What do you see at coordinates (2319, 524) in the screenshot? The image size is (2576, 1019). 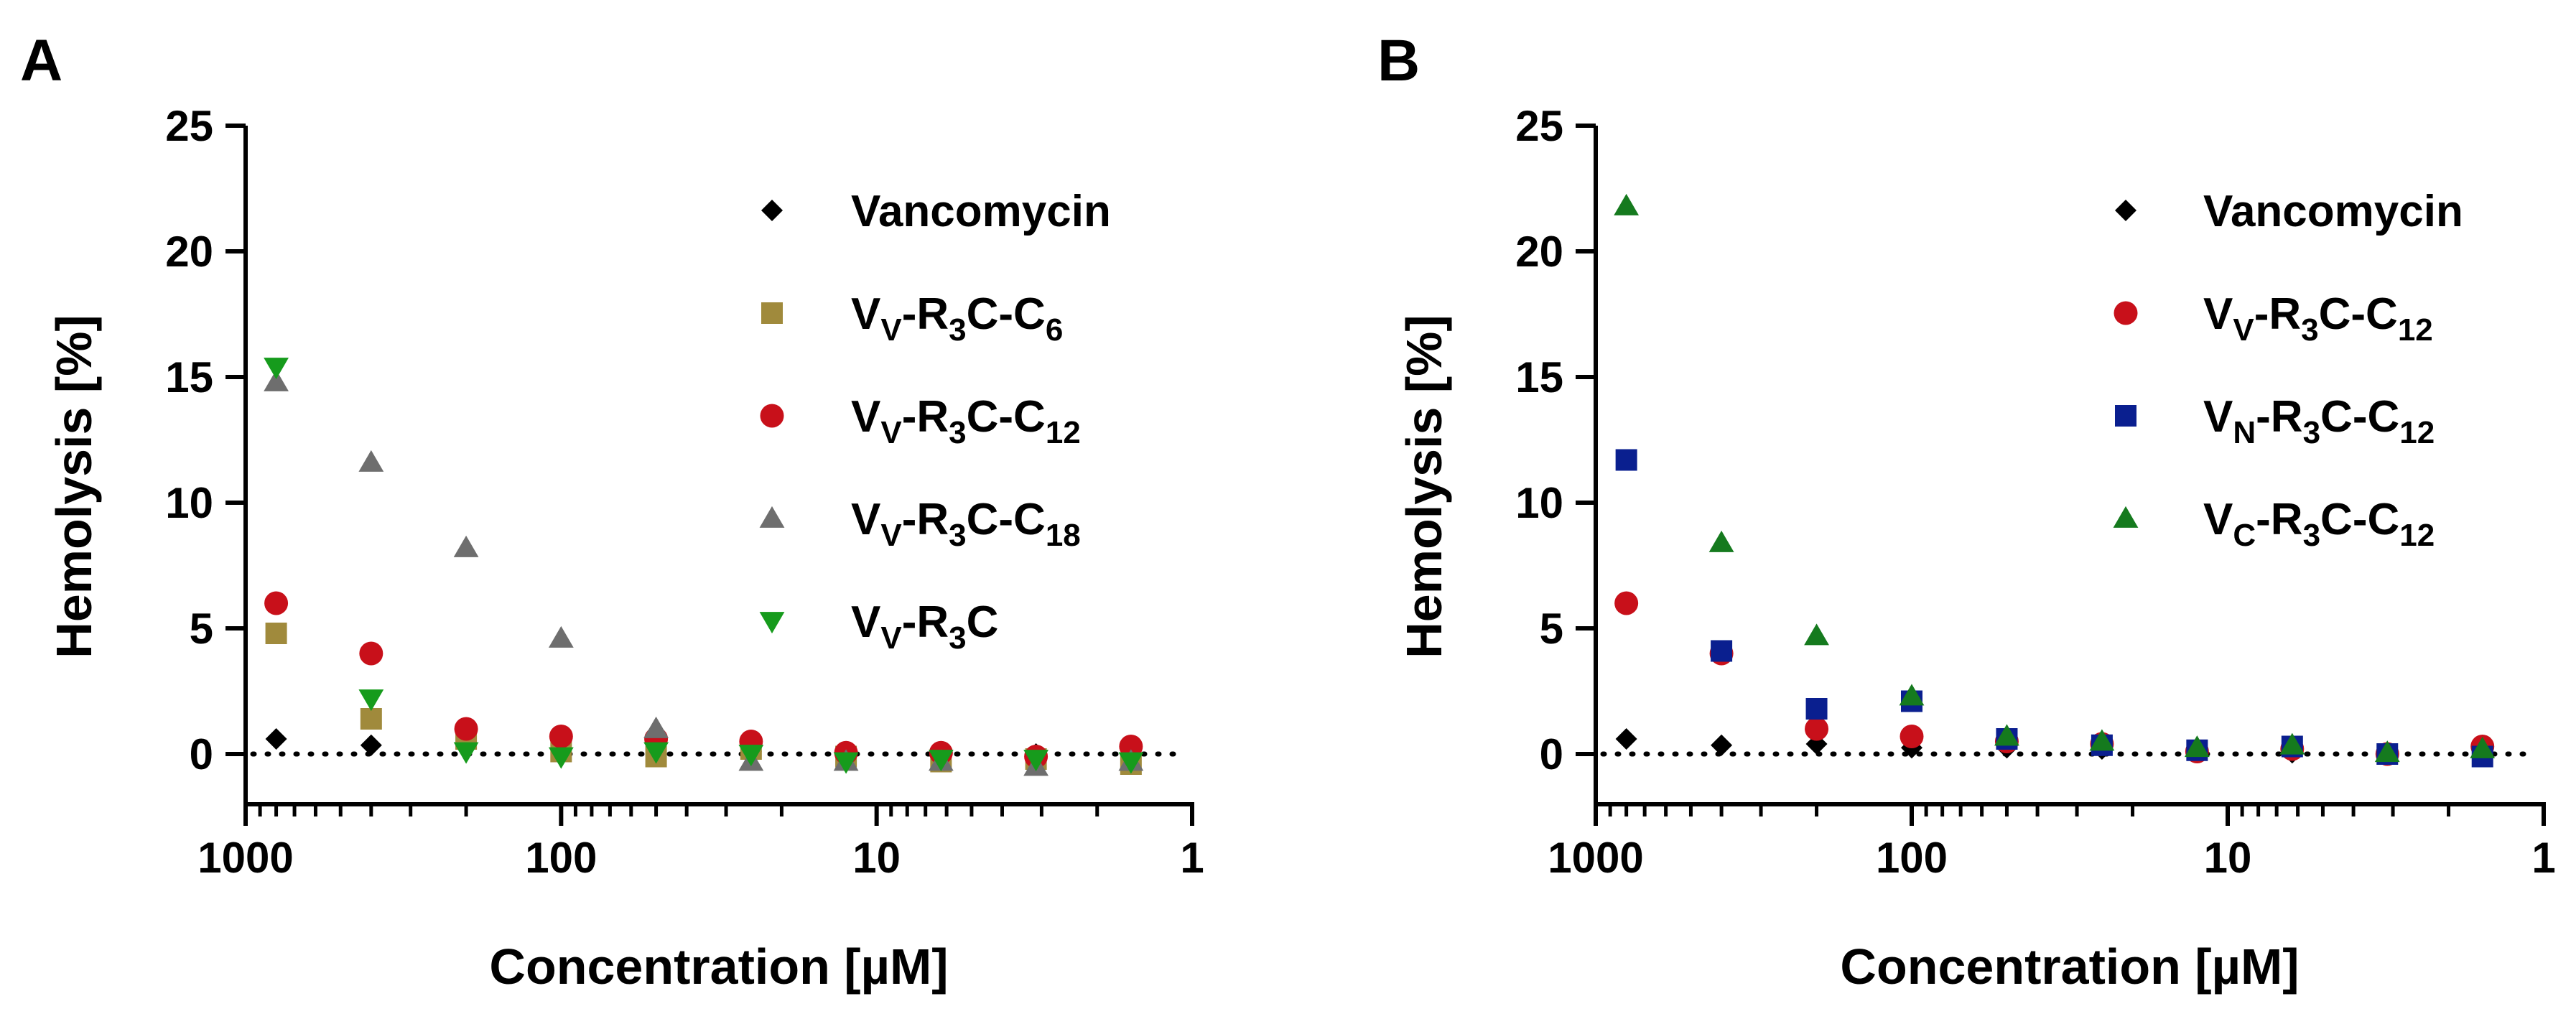 I see `legend-label: VC-R3C-C12` at bounding box center [2319, 524].